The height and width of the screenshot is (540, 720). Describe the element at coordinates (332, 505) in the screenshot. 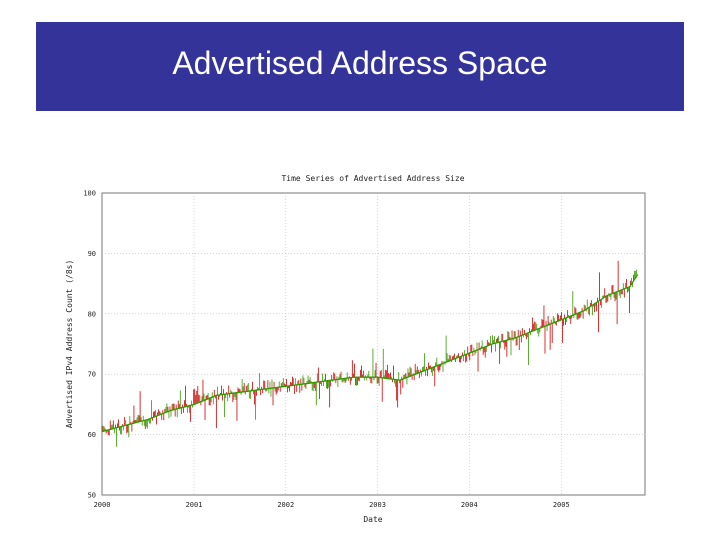

I see `x-tick-labels: 2000 2001 2002 2003 2004 2005` at that location.